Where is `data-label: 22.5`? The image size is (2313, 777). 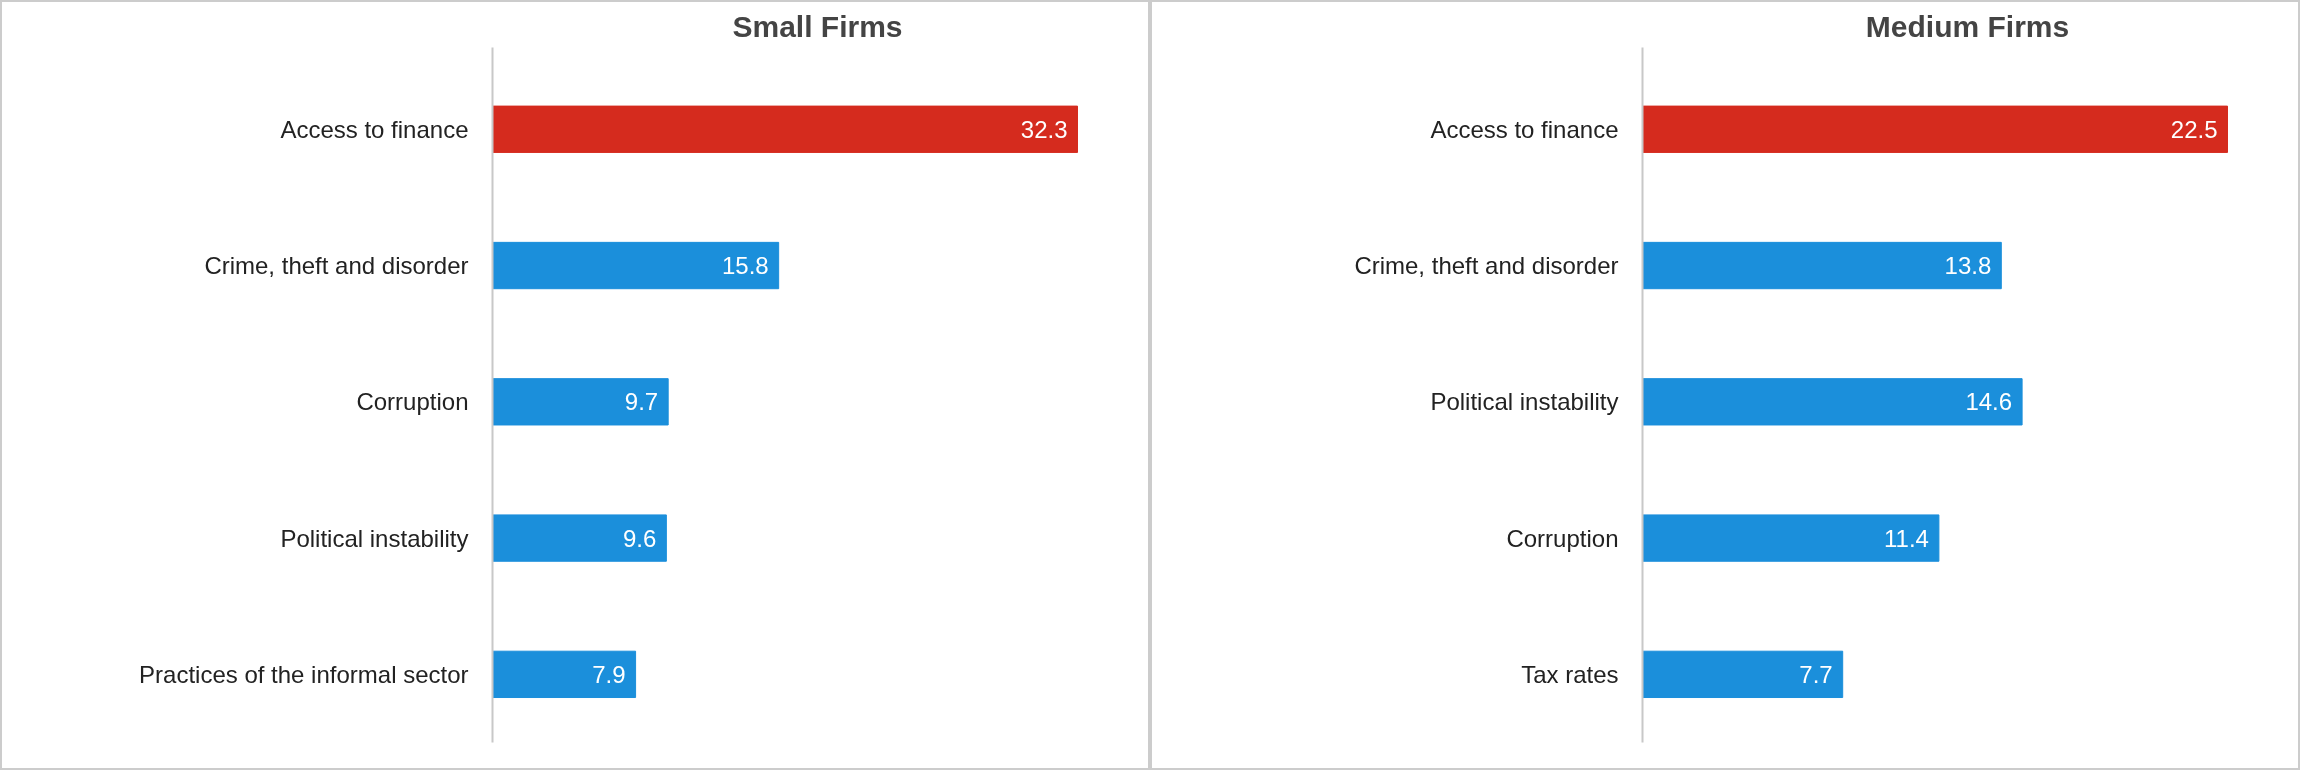
data-label: 22.5 is located at coordinates (2194, 129).